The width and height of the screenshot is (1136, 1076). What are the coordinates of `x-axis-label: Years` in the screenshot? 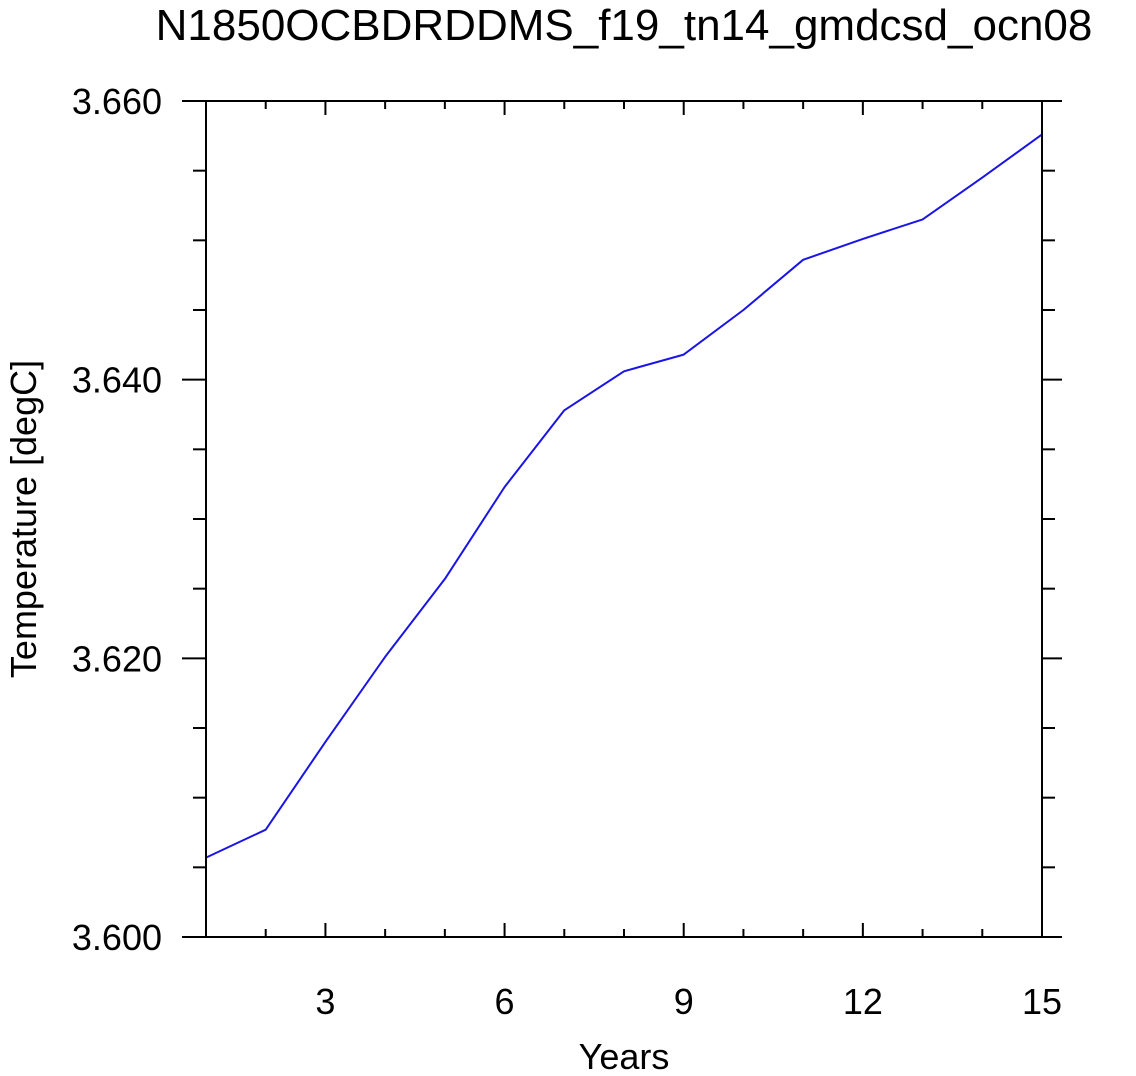 It's located at (624, 1056).